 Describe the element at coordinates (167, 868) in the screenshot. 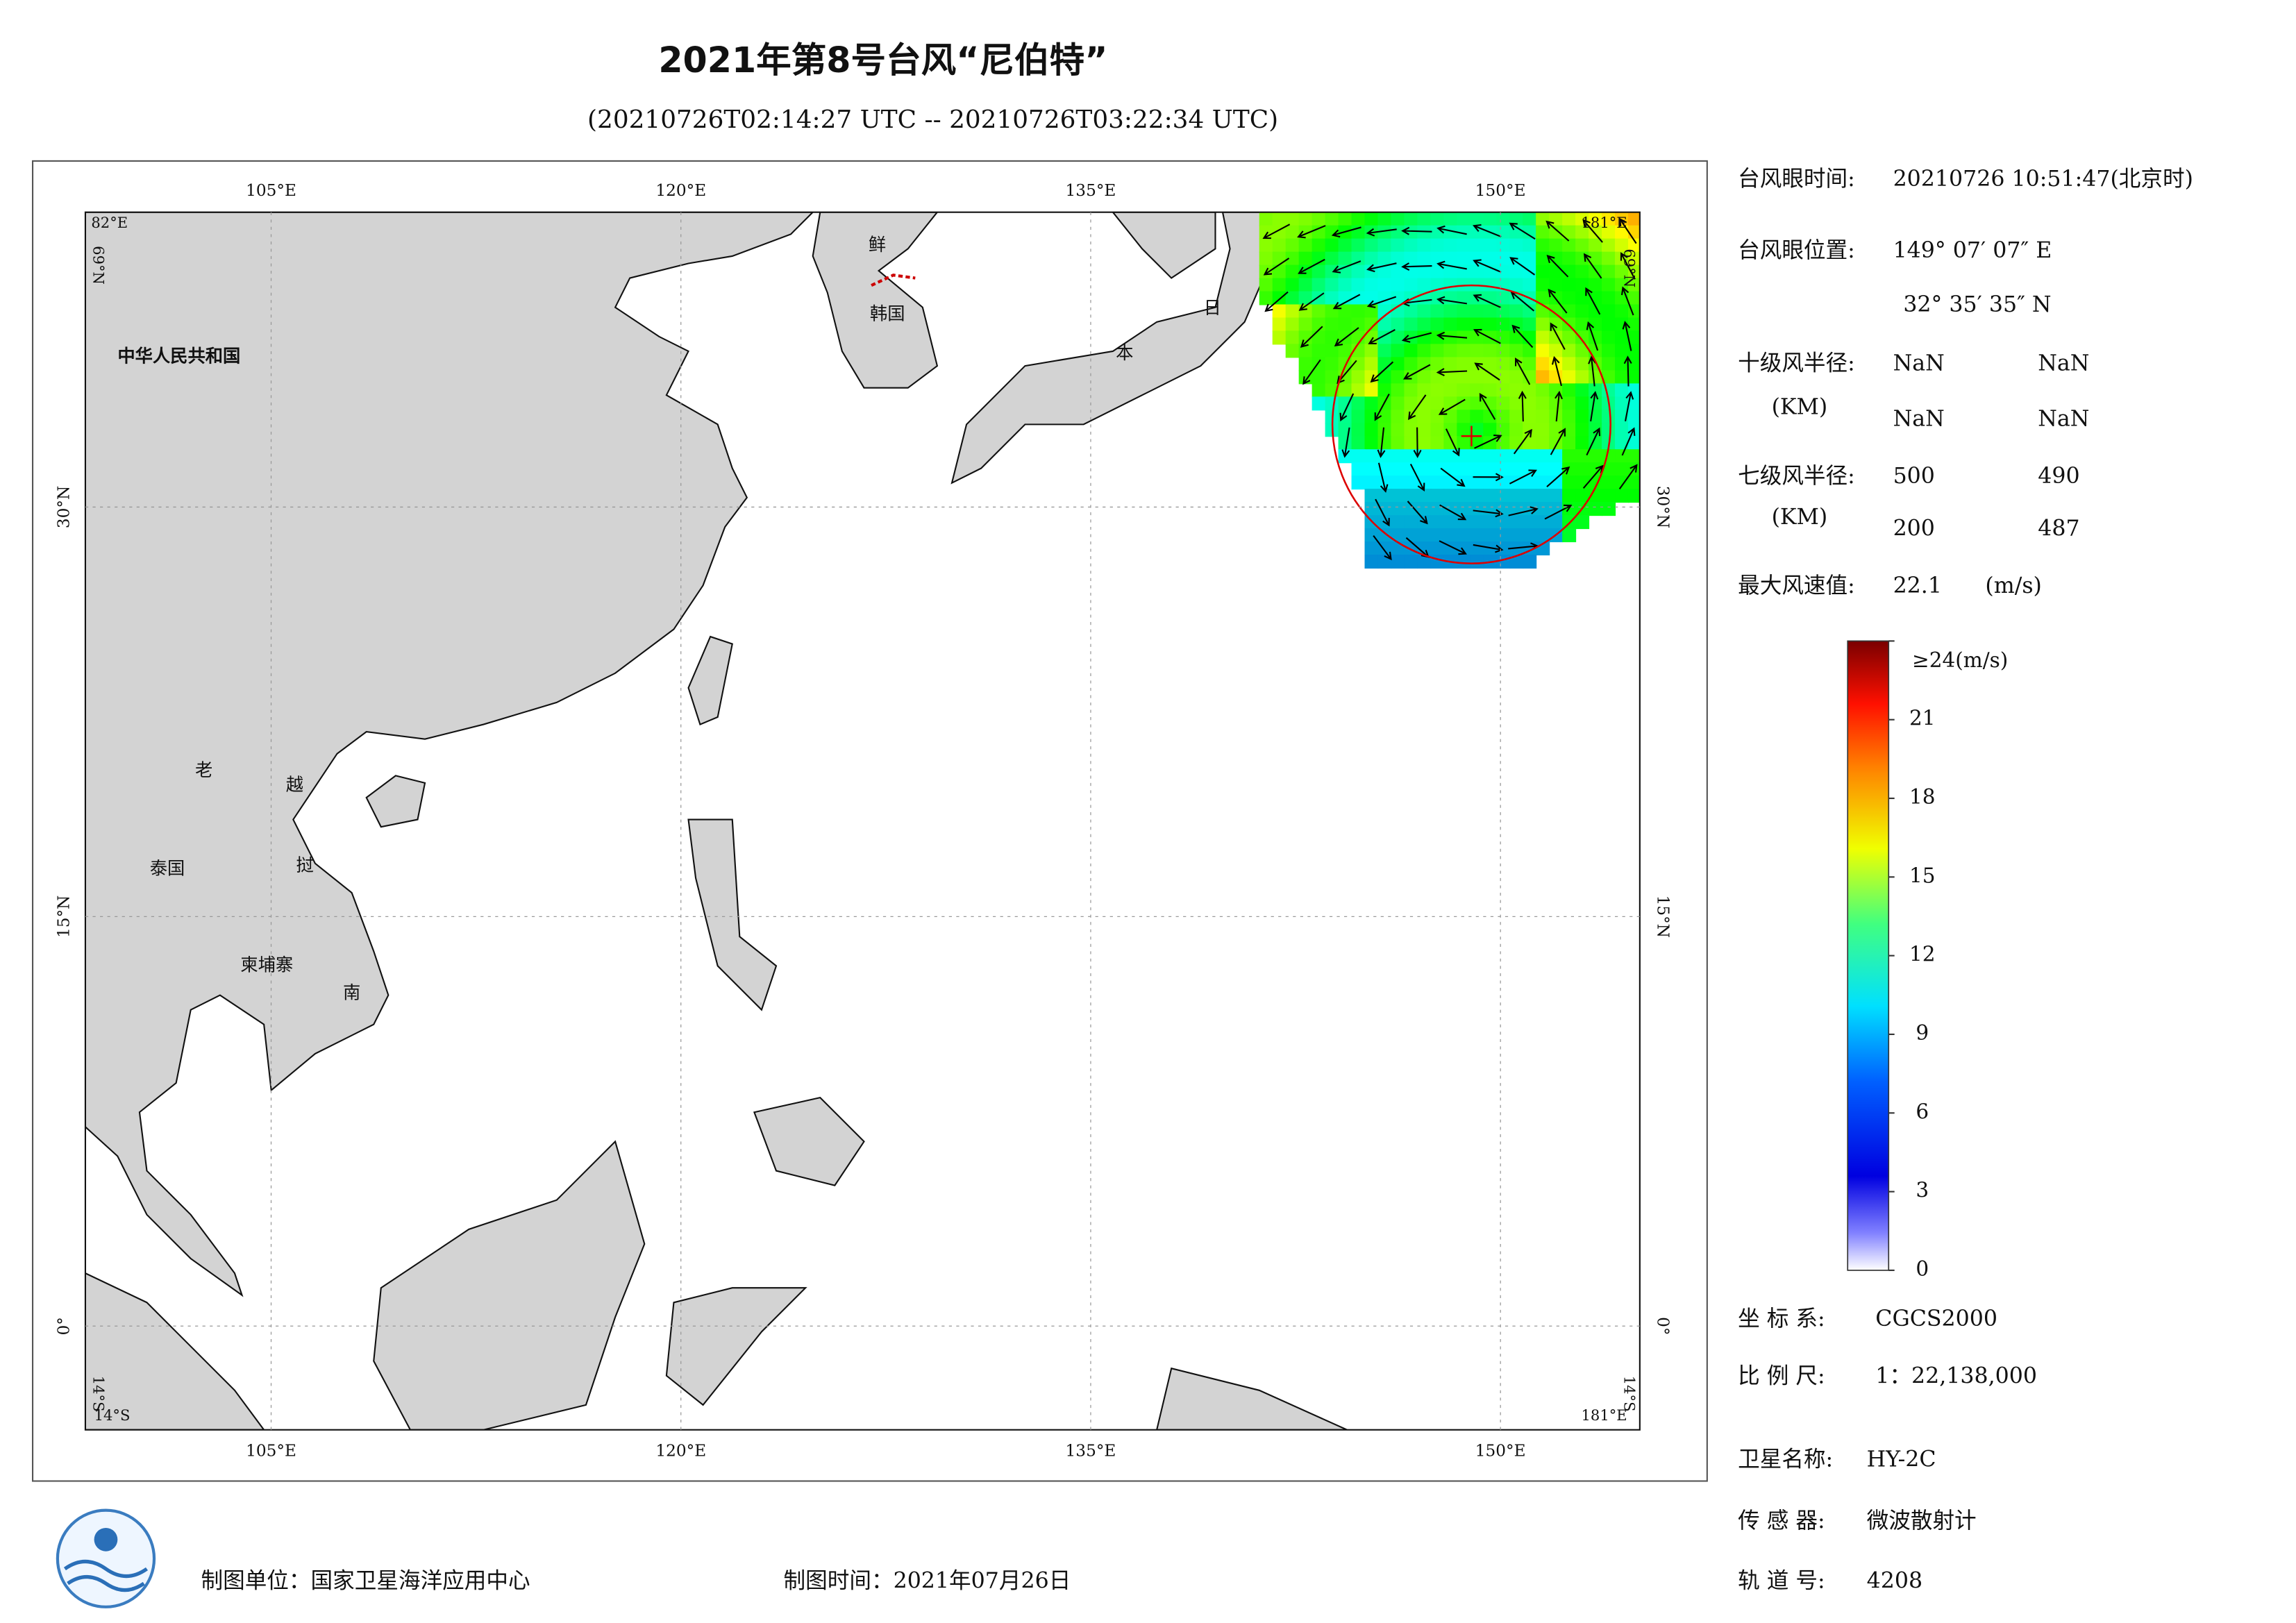

I see `place-label: 泰国` at that location.